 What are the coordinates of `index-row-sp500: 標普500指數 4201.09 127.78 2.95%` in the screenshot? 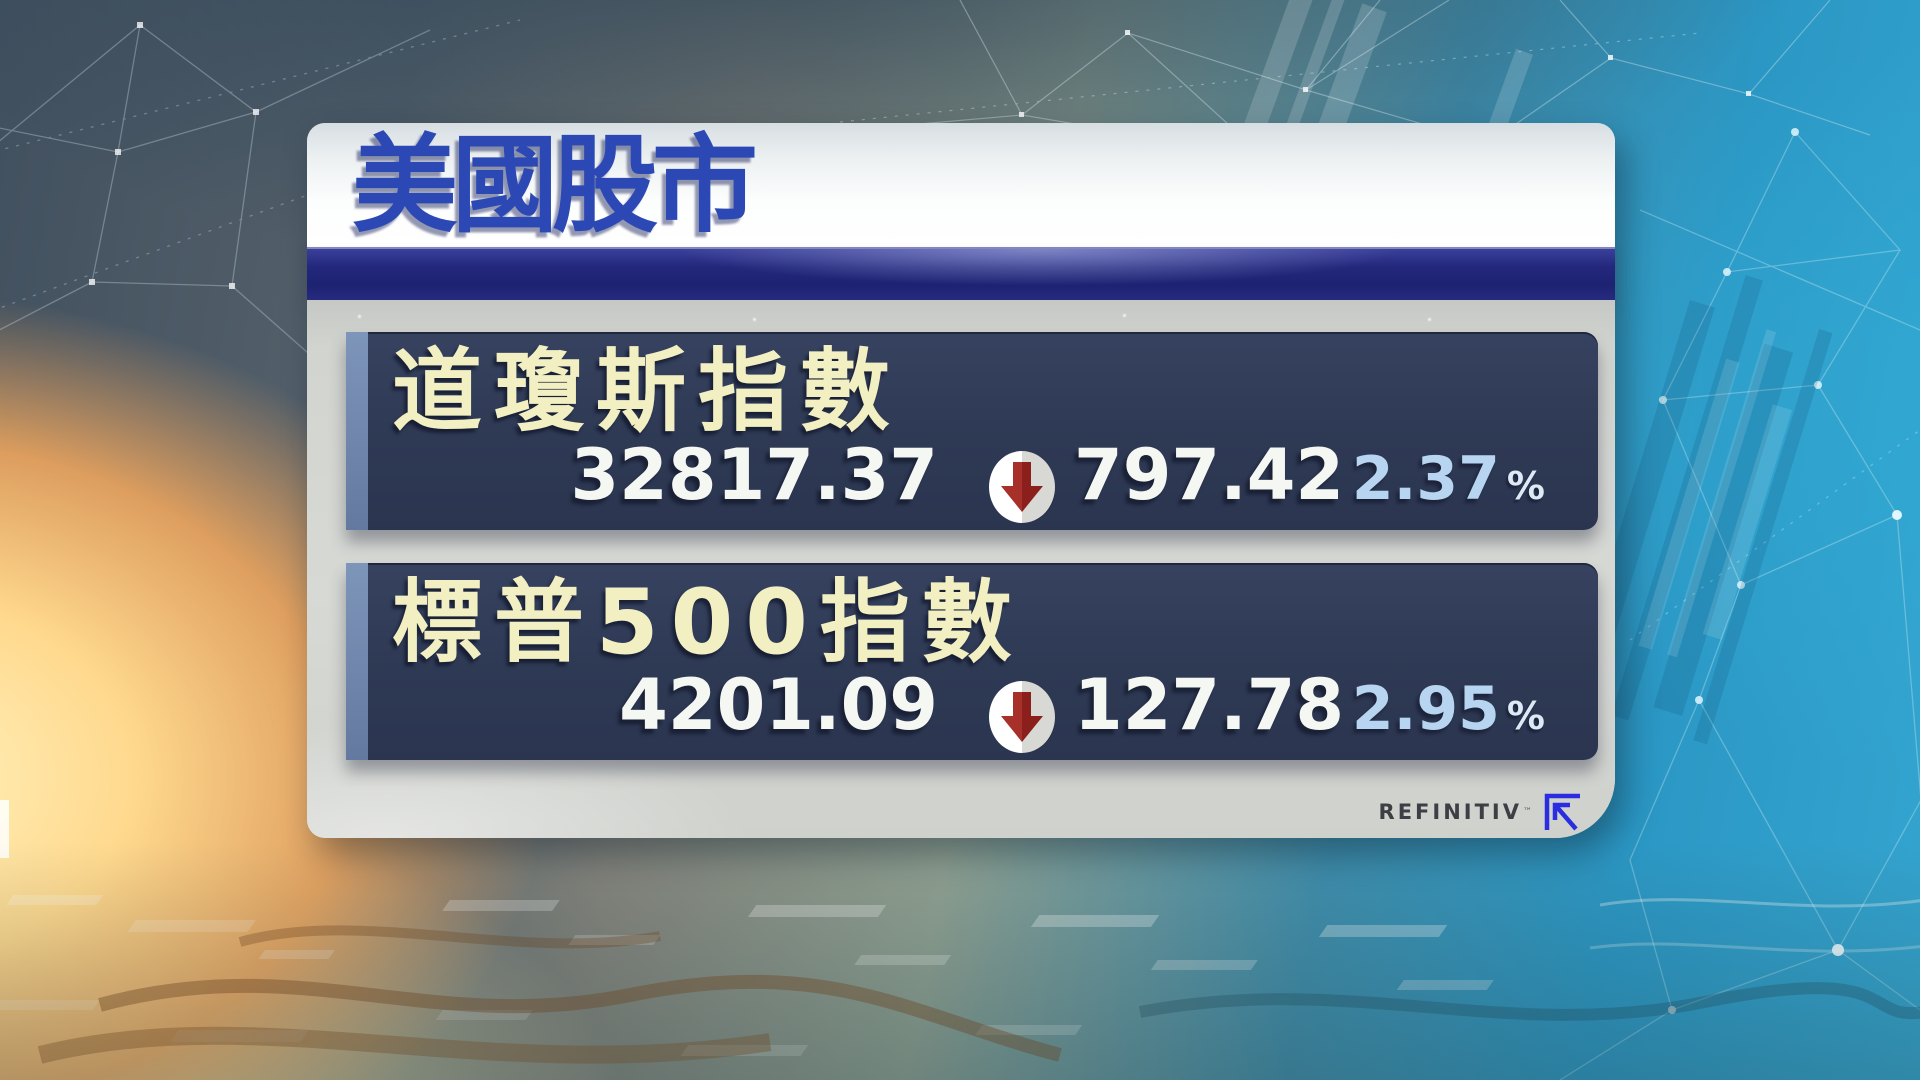 It's located at (972, 661).